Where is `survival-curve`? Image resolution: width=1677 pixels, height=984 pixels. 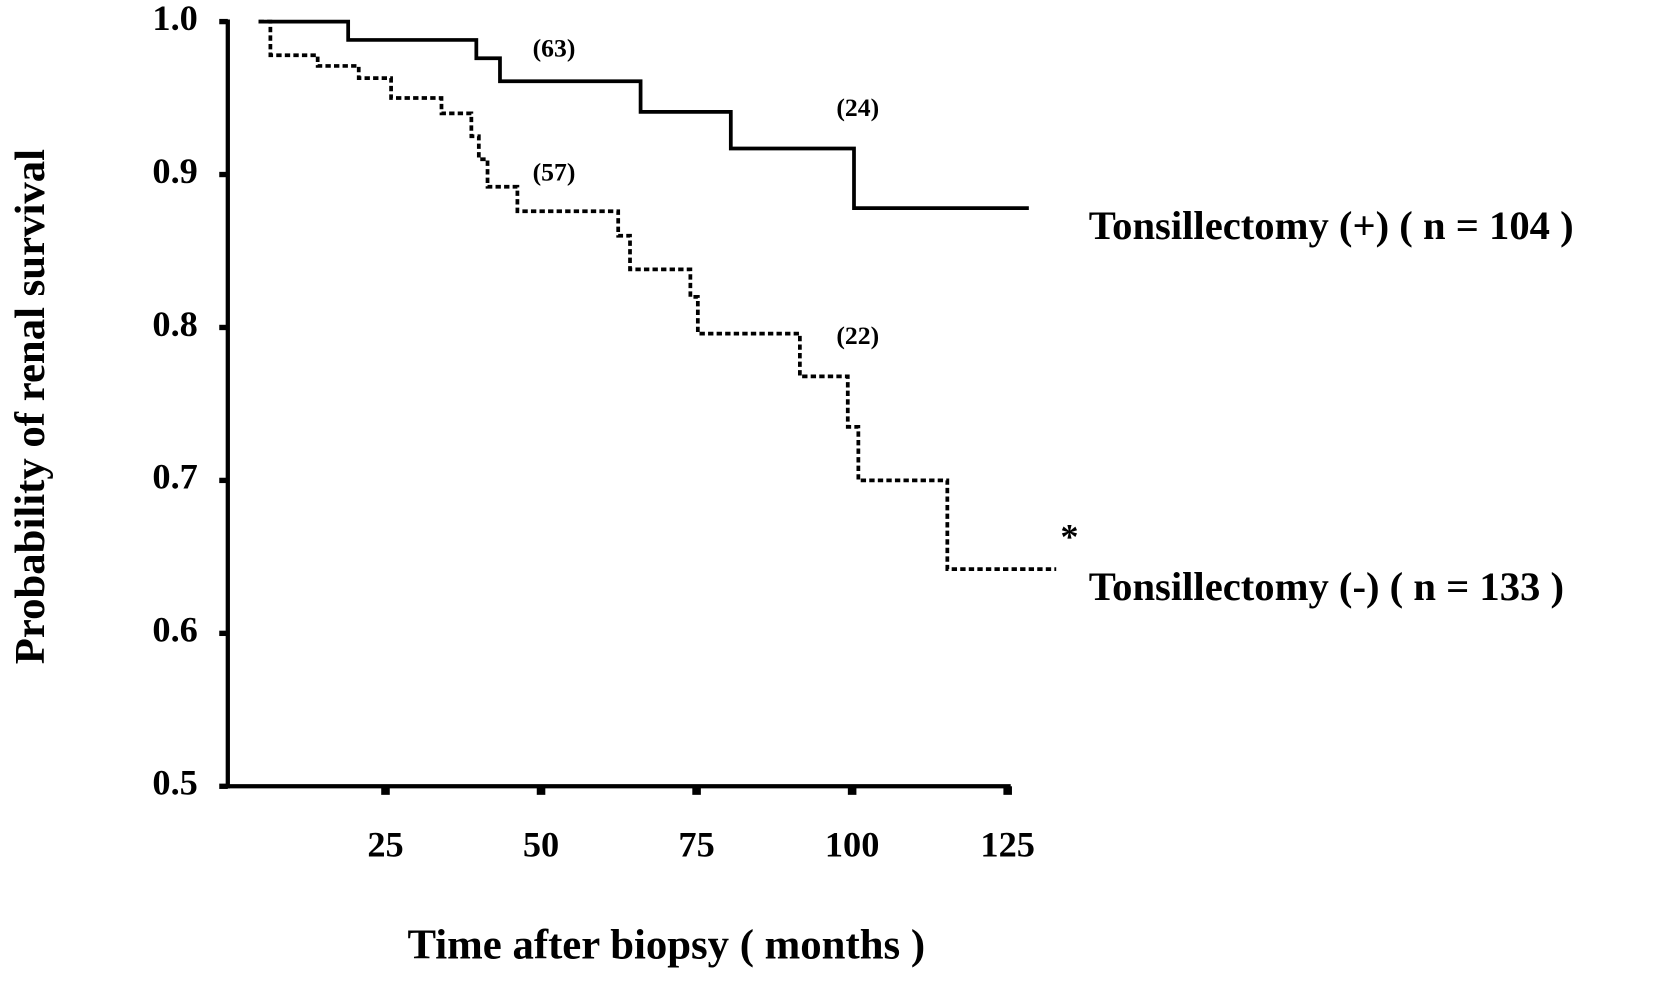
survival-curve is located at coordinates (643, 115).